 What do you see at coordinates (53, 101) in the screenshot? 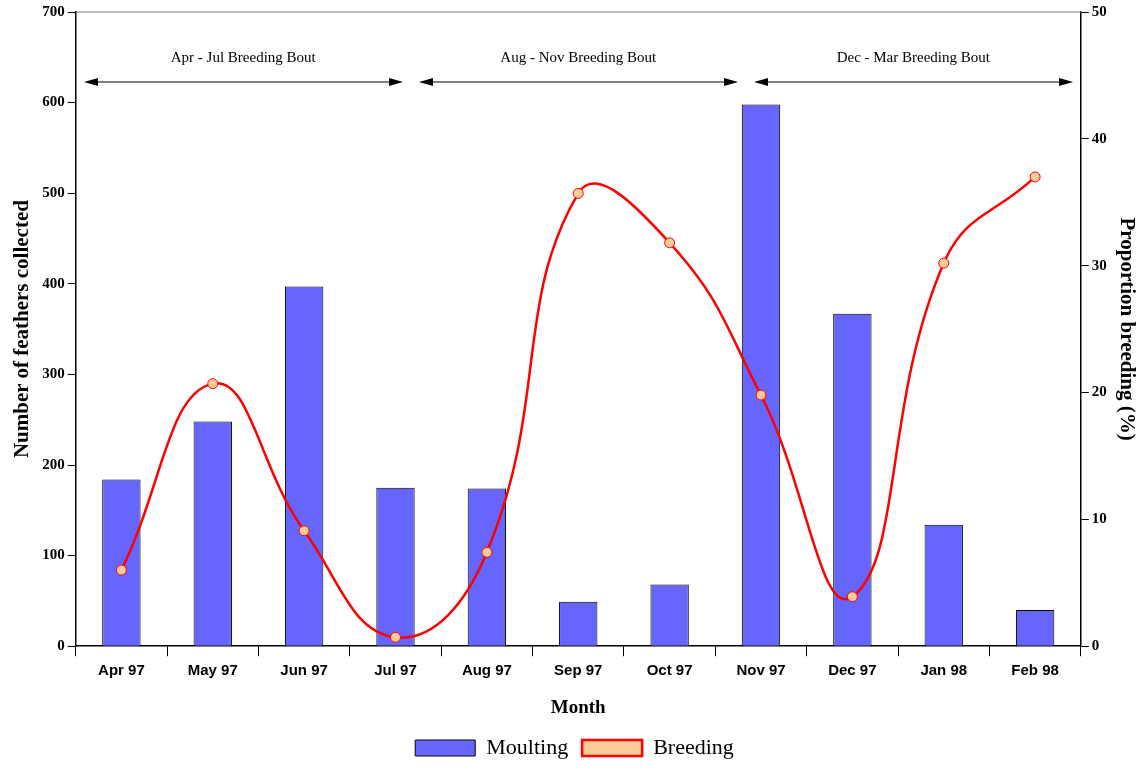
I see `y-tick-label: 600` at bounding box center [53, 101].